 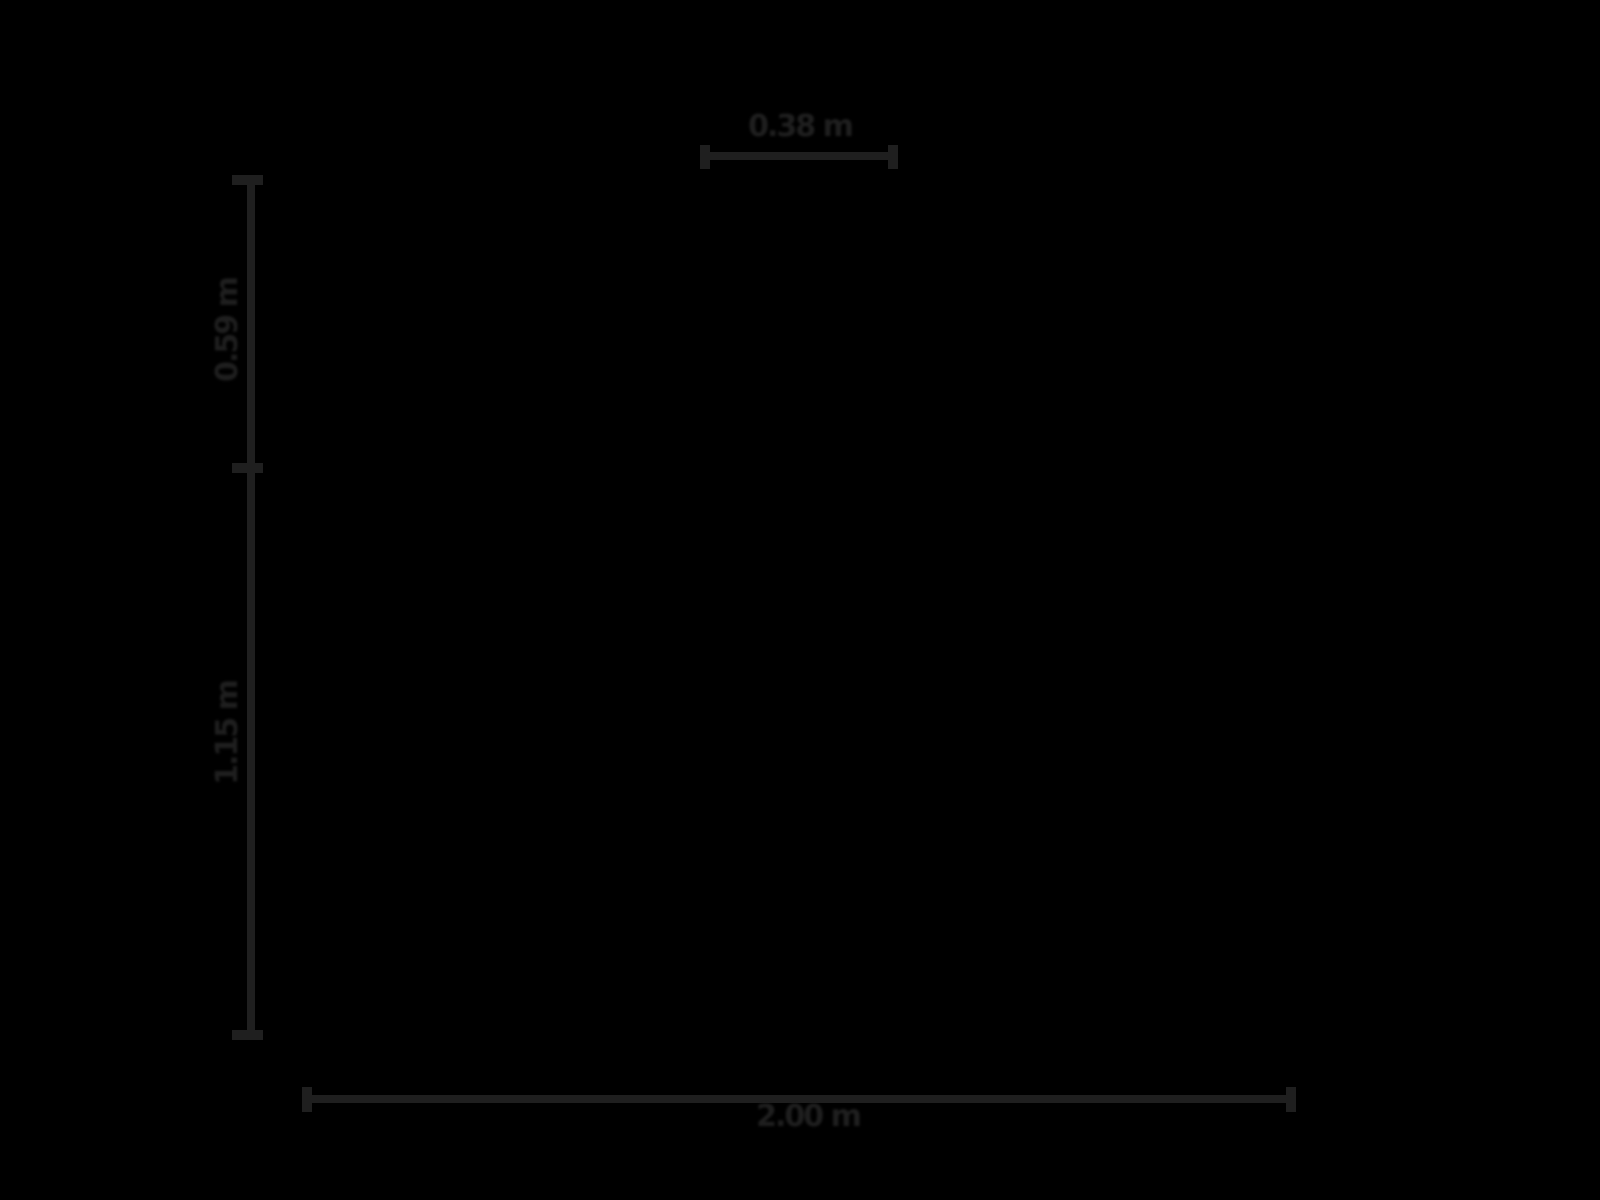 I want to click on left-dimension-bottom-cap, so click(x=247, y=1035).